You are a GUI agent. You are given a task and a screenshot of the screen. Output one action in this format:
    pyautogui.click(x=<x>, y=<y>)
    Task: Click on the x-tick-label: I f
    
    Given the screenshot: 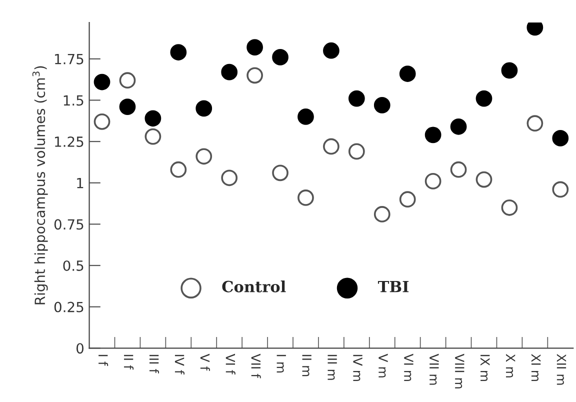 What is the action you would take?
    pyautogui.click(x=103, y=360)
    